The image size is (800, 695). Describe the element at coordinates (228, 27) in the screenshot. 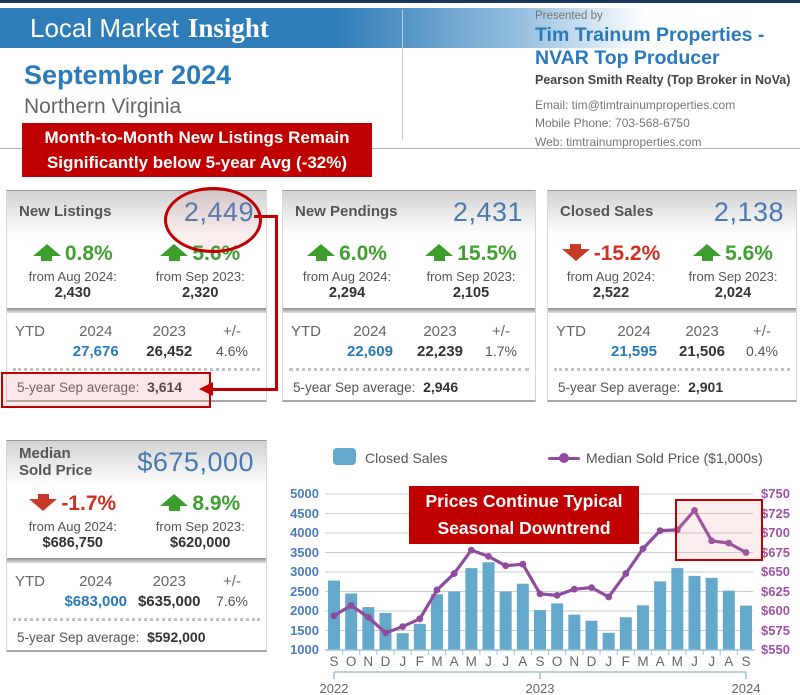

I see `brand-title-bold: Insight` at that location.